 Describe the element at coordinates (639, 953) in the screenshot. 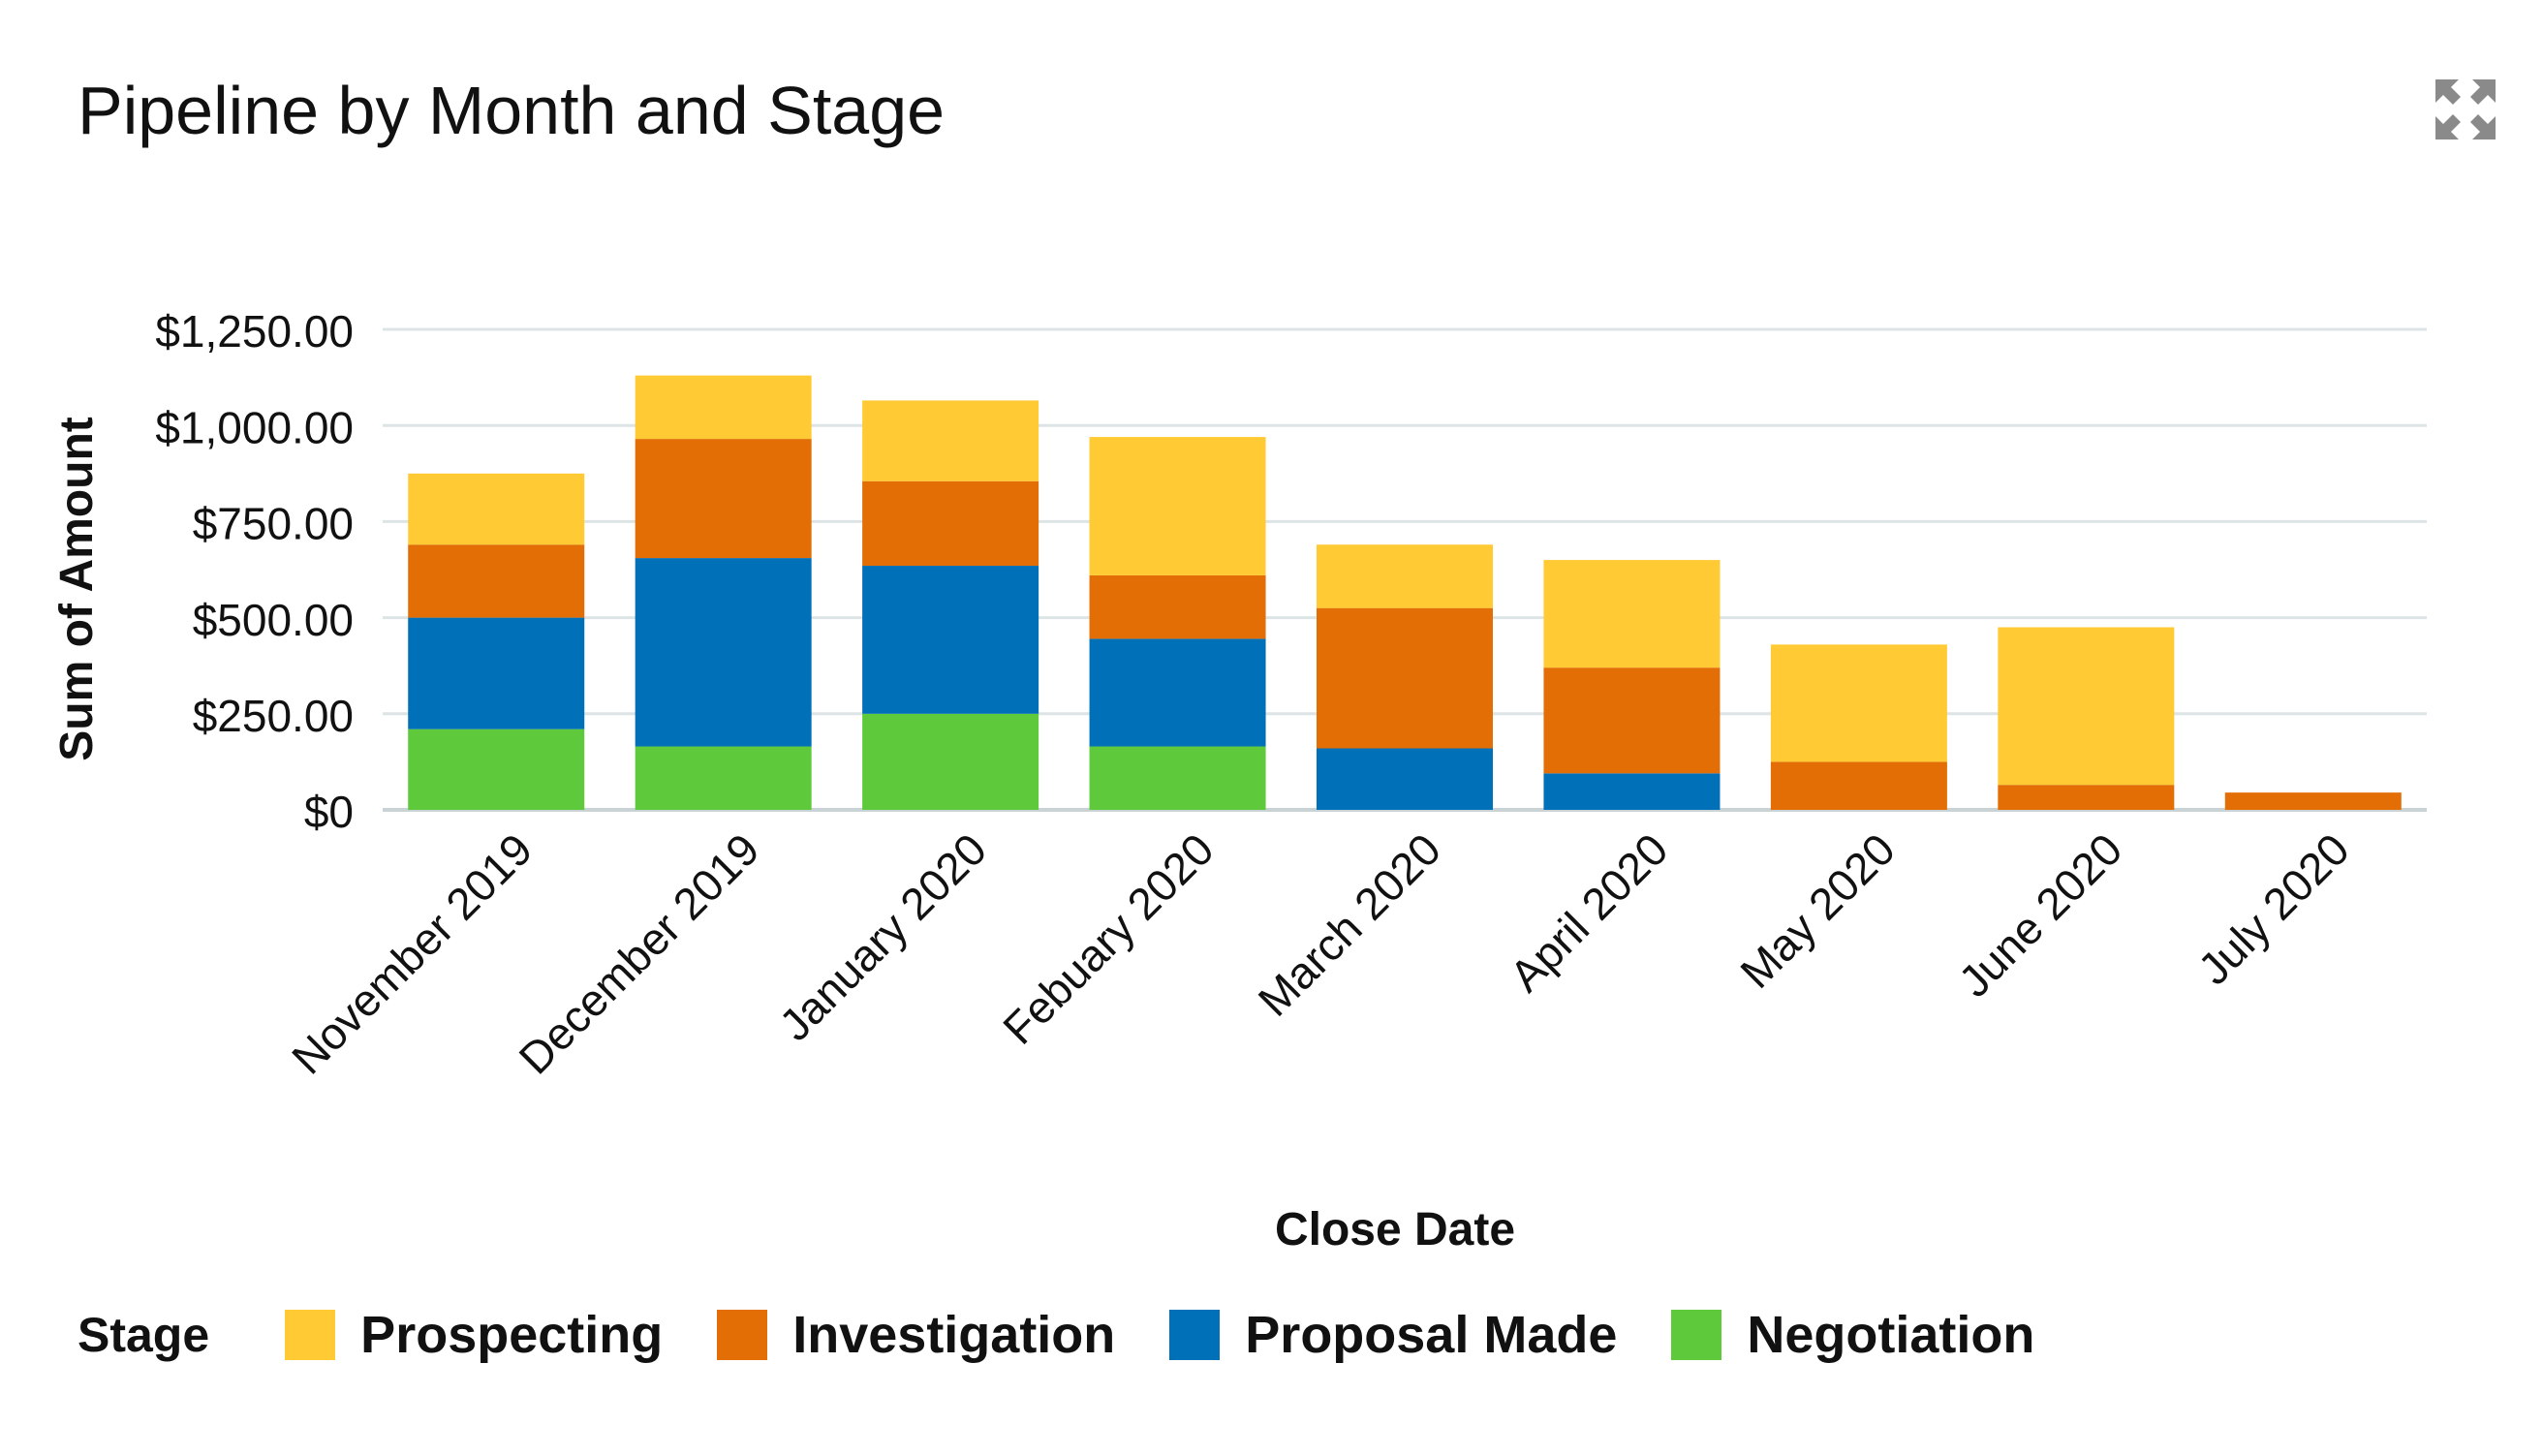

I see `x-tick-label: December 2019` at that location.